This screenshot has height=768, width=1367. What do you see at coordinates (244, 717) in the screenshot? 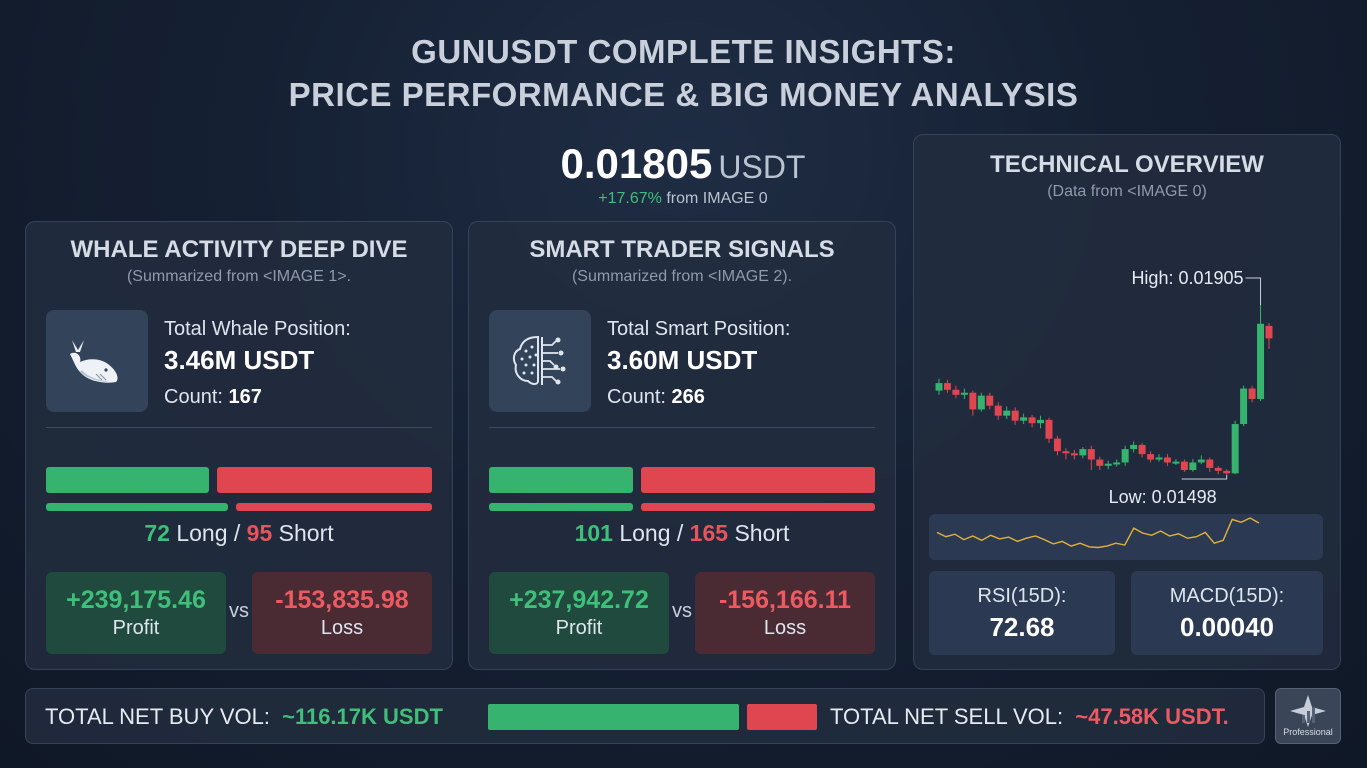
I see `net-buy: TOTAL NET BUY VOL: ~116.17K USDT` at bounding box center [244, 717].